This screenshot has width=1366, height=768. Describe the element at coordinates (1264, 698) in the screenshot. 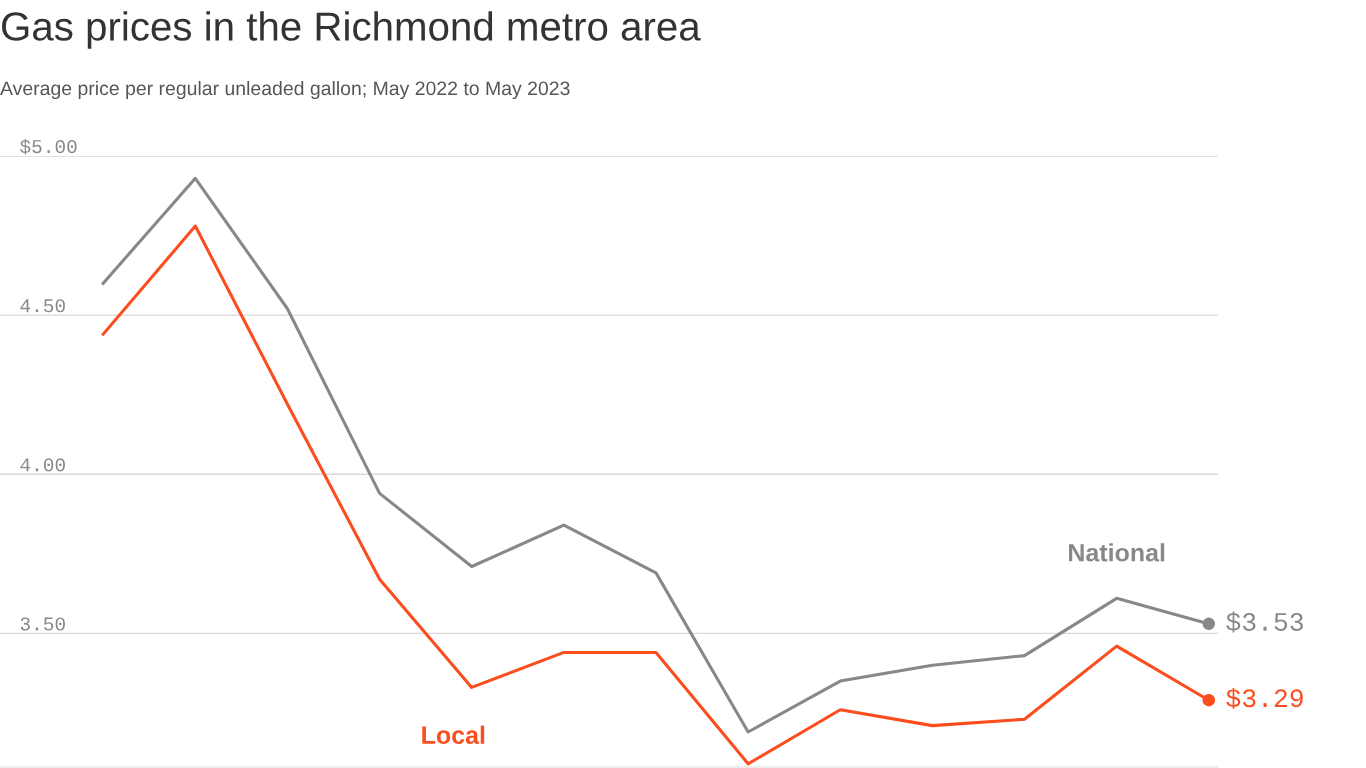

I see `data-label: $3.29` at that location.